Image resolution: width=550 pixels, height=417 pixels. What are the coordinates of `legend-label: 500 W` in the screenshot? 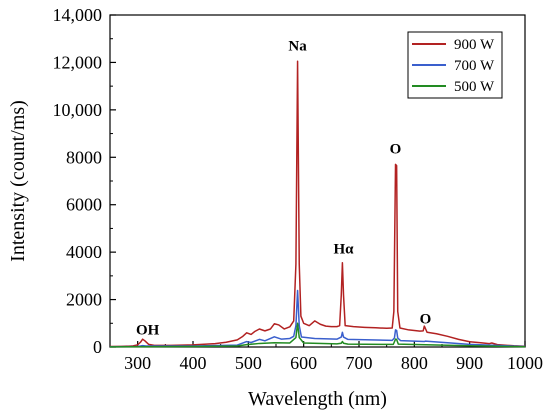 It's located at (474, 87).